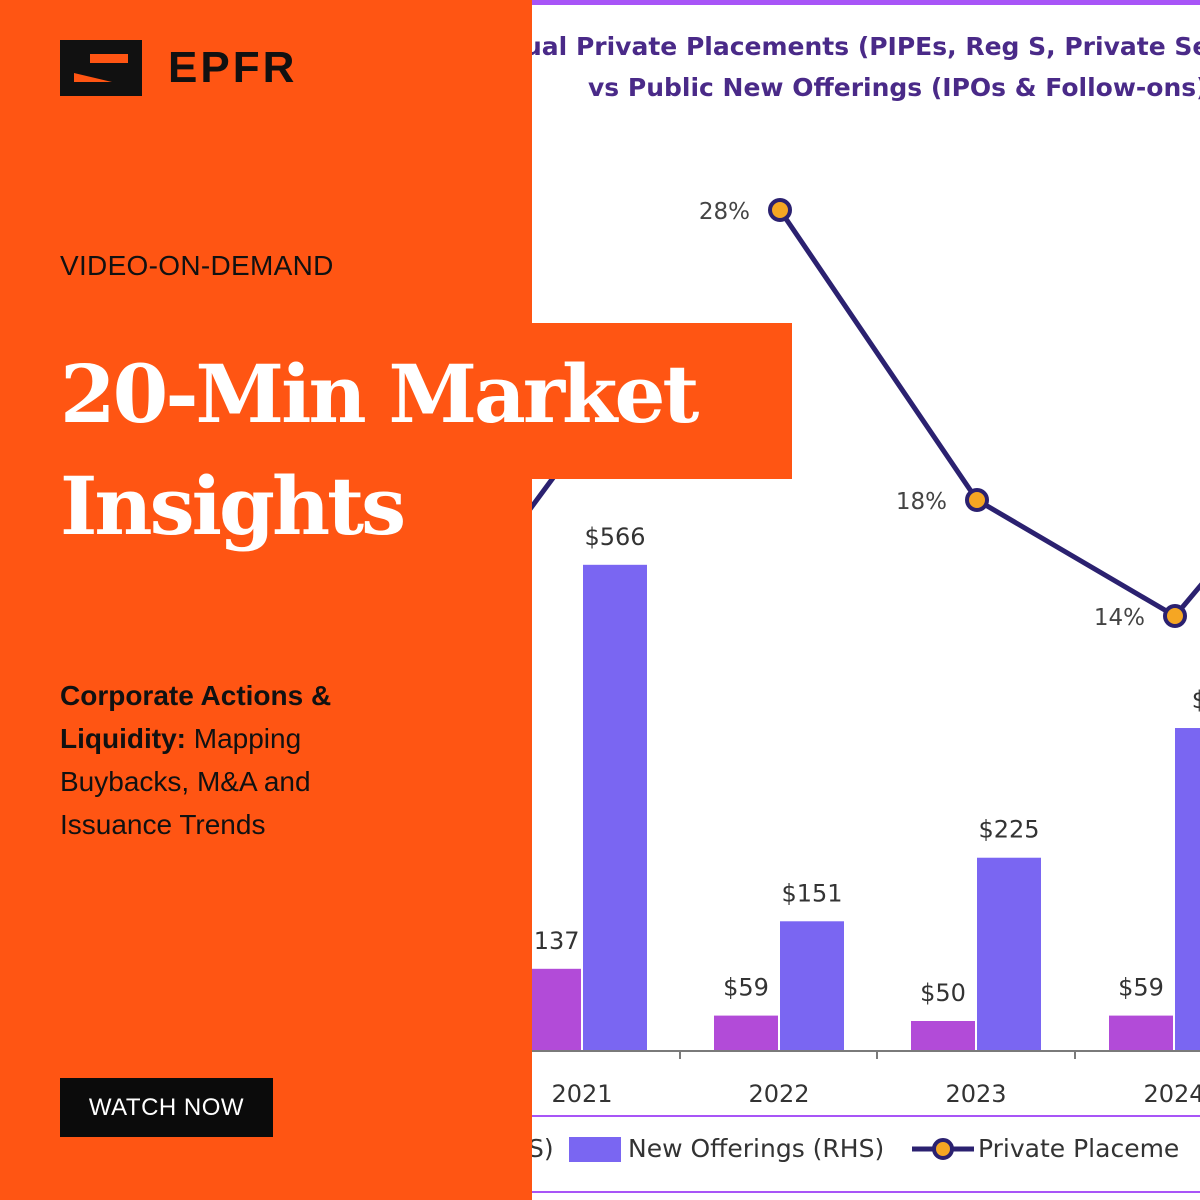 This screenshot has width=1200, height=1200. Describe the element at coordinates (595, 1149) in the screenshot. I see `legend-swatch` at that location.